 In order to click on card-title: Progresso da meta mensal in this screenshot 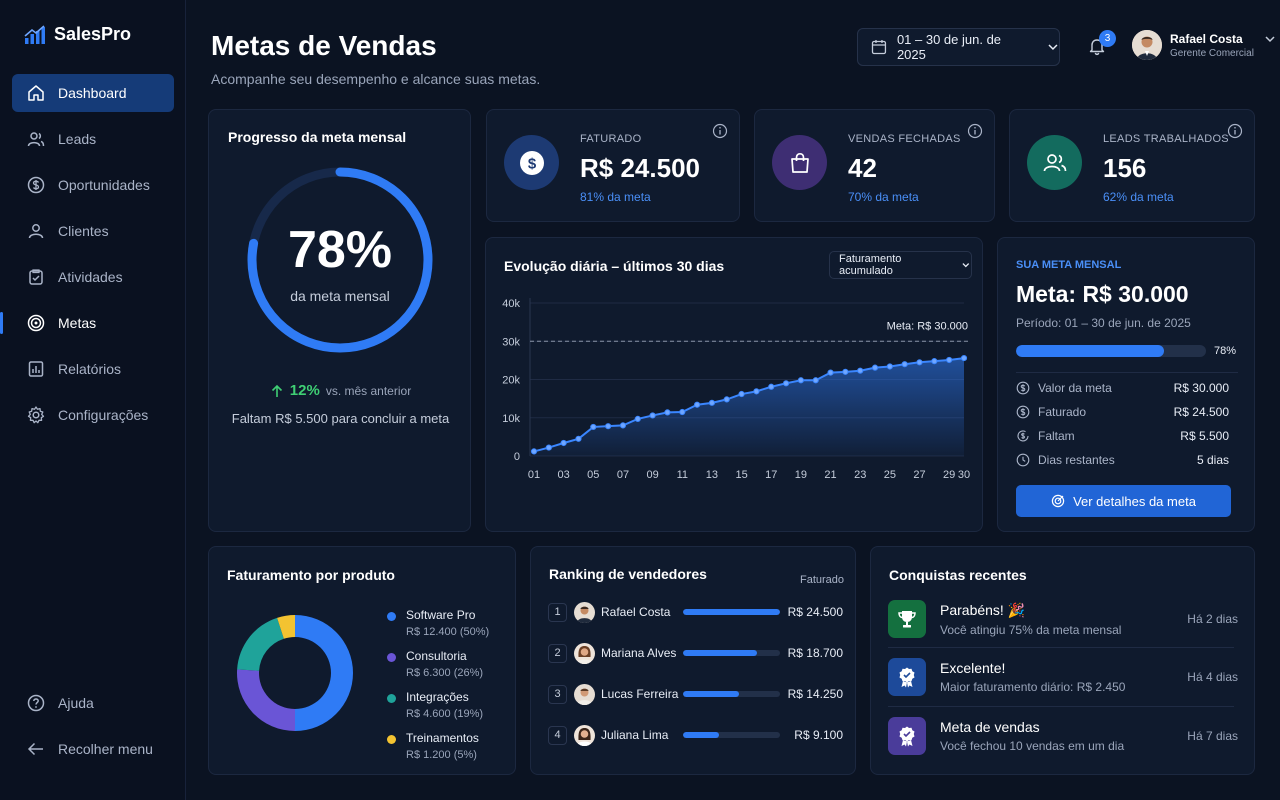, I will do `click(317, 137)`.